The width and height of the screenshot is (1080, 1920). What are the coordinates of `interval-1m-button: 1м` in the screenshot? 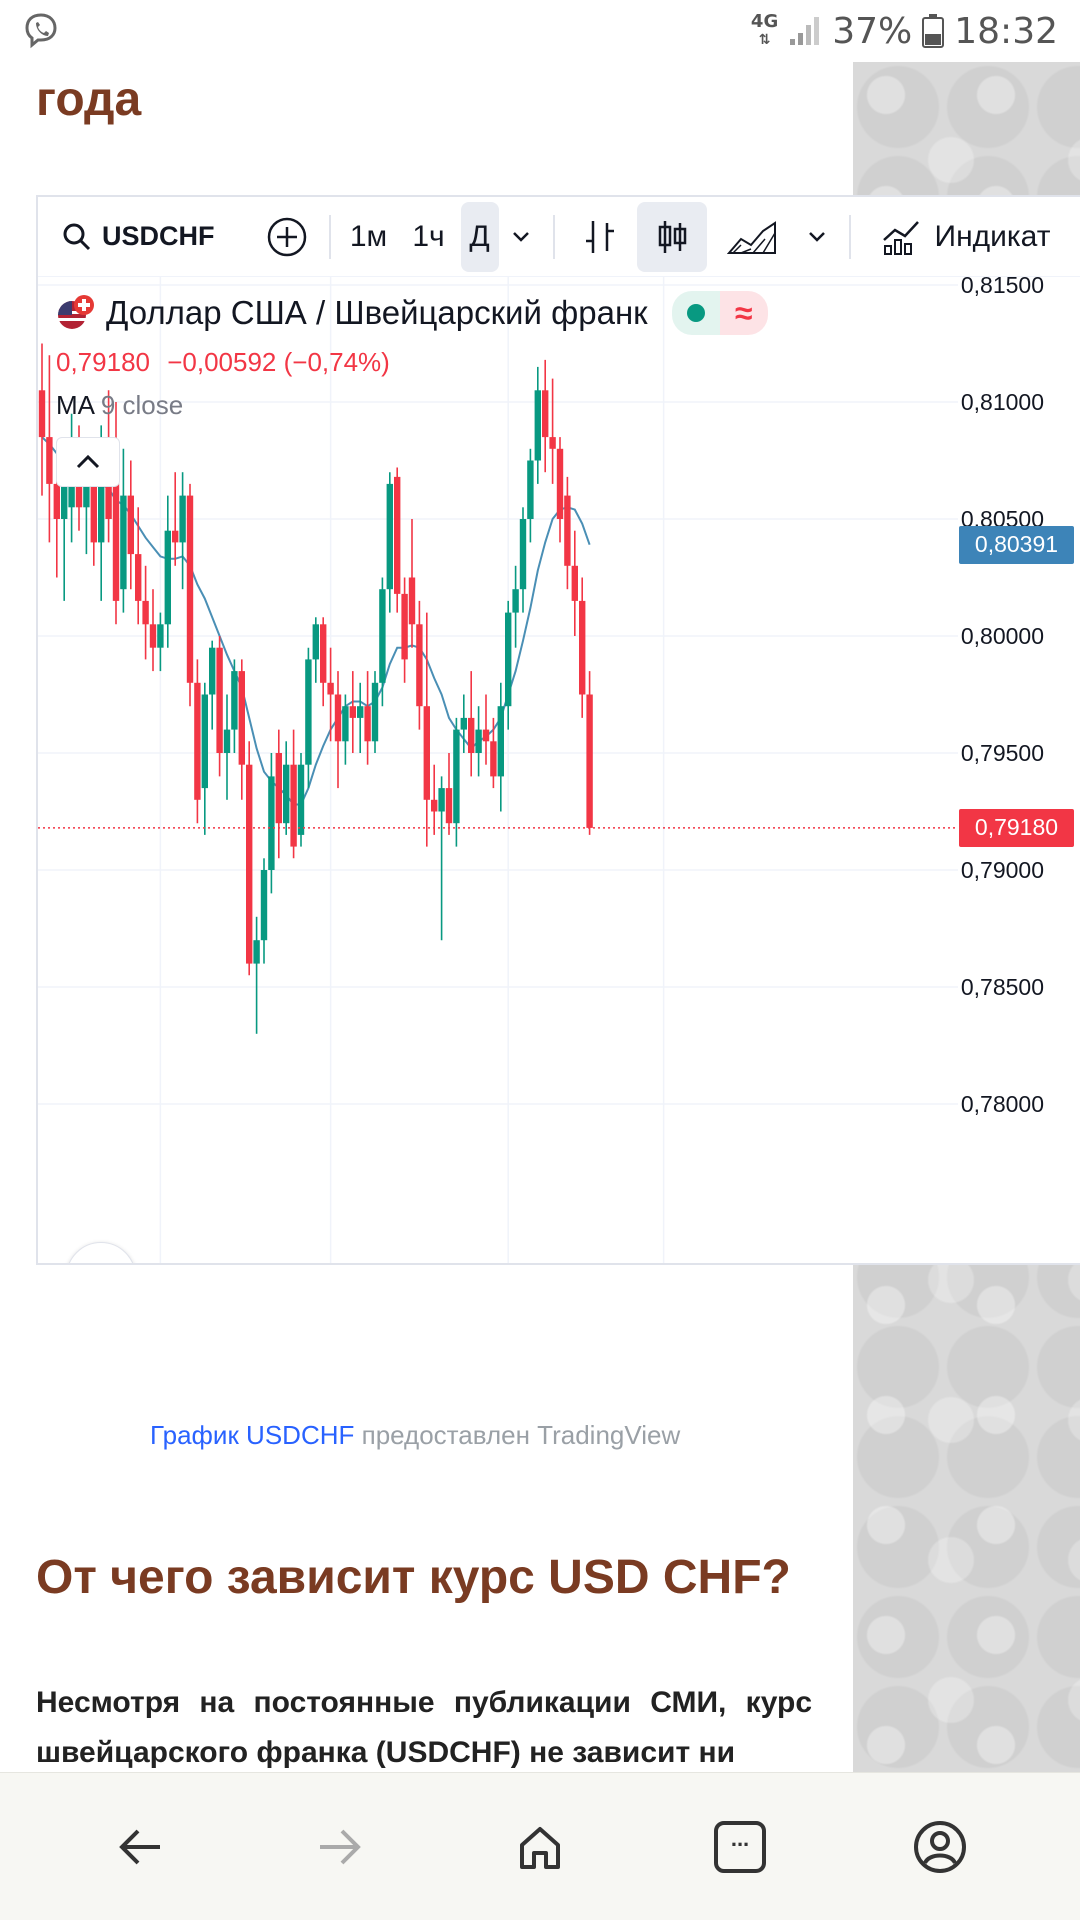 It's located at (368, 236).